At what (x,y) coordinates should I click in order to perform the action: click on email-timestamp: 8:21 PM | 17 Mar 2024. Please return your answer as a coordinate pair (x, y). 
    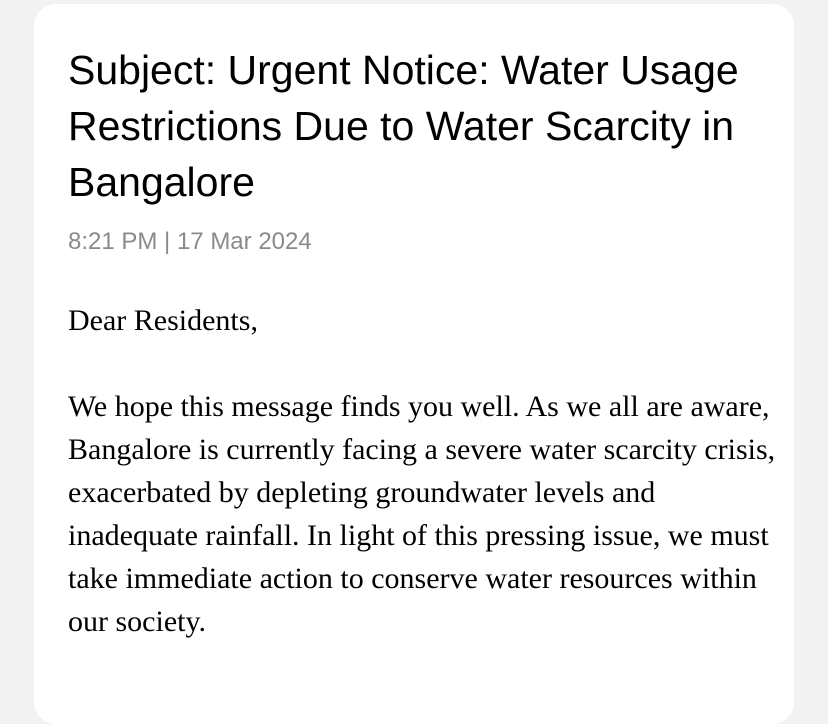
    Looking at the image, I should click on (190, 241).